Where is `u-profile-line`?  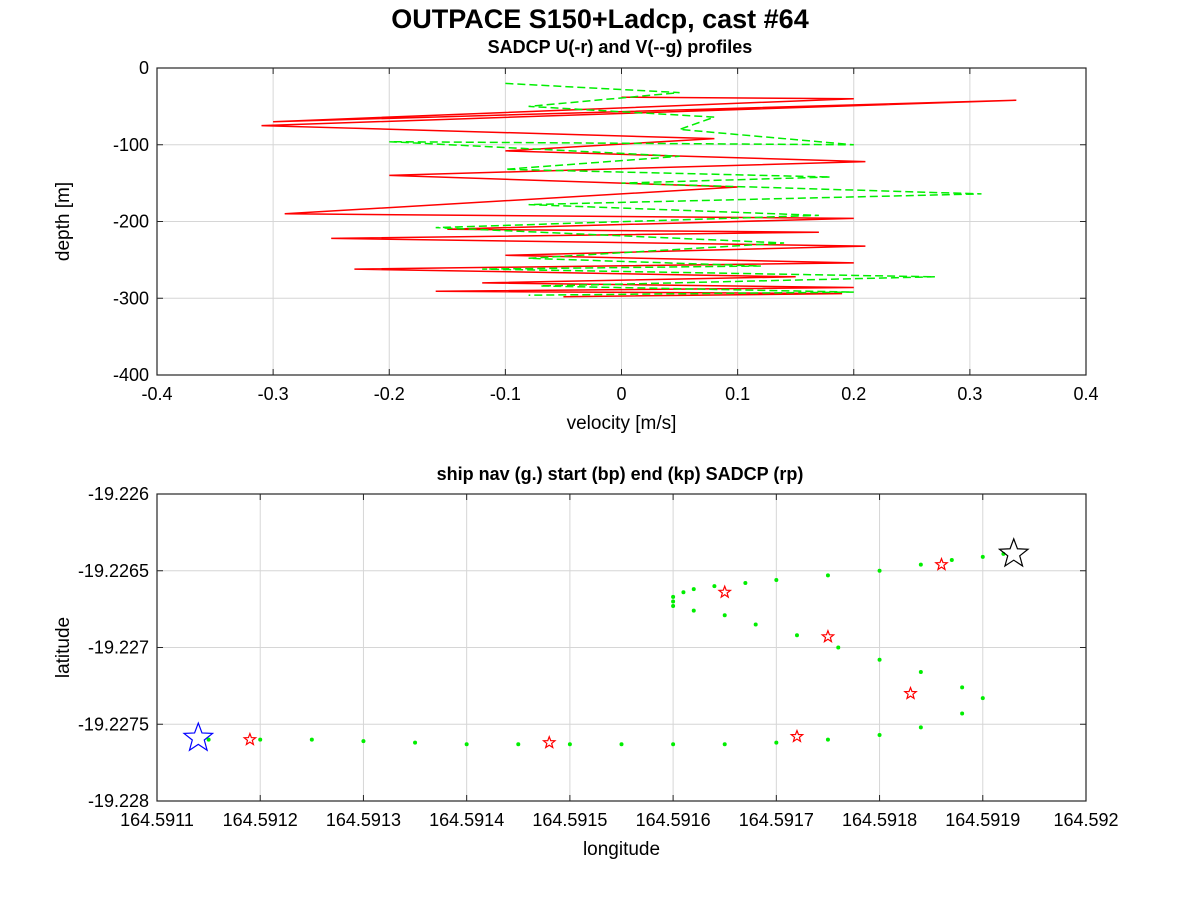 u-profile-line is located at coordinates (639, 197).